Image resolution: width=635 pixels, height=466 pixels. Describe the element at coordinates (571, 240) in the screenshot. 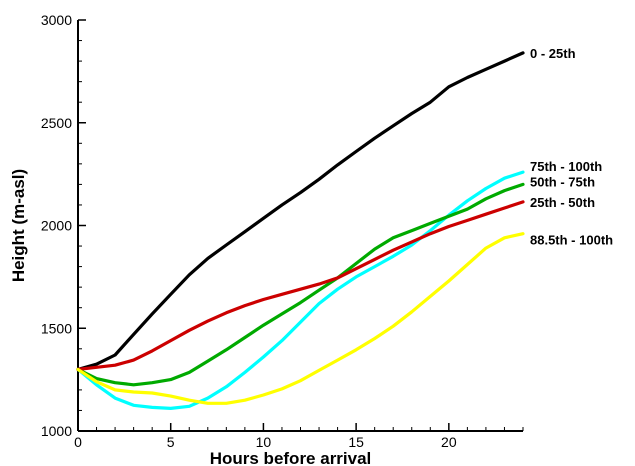

I see `series-label-4: 88.5th - 100th` at that location.